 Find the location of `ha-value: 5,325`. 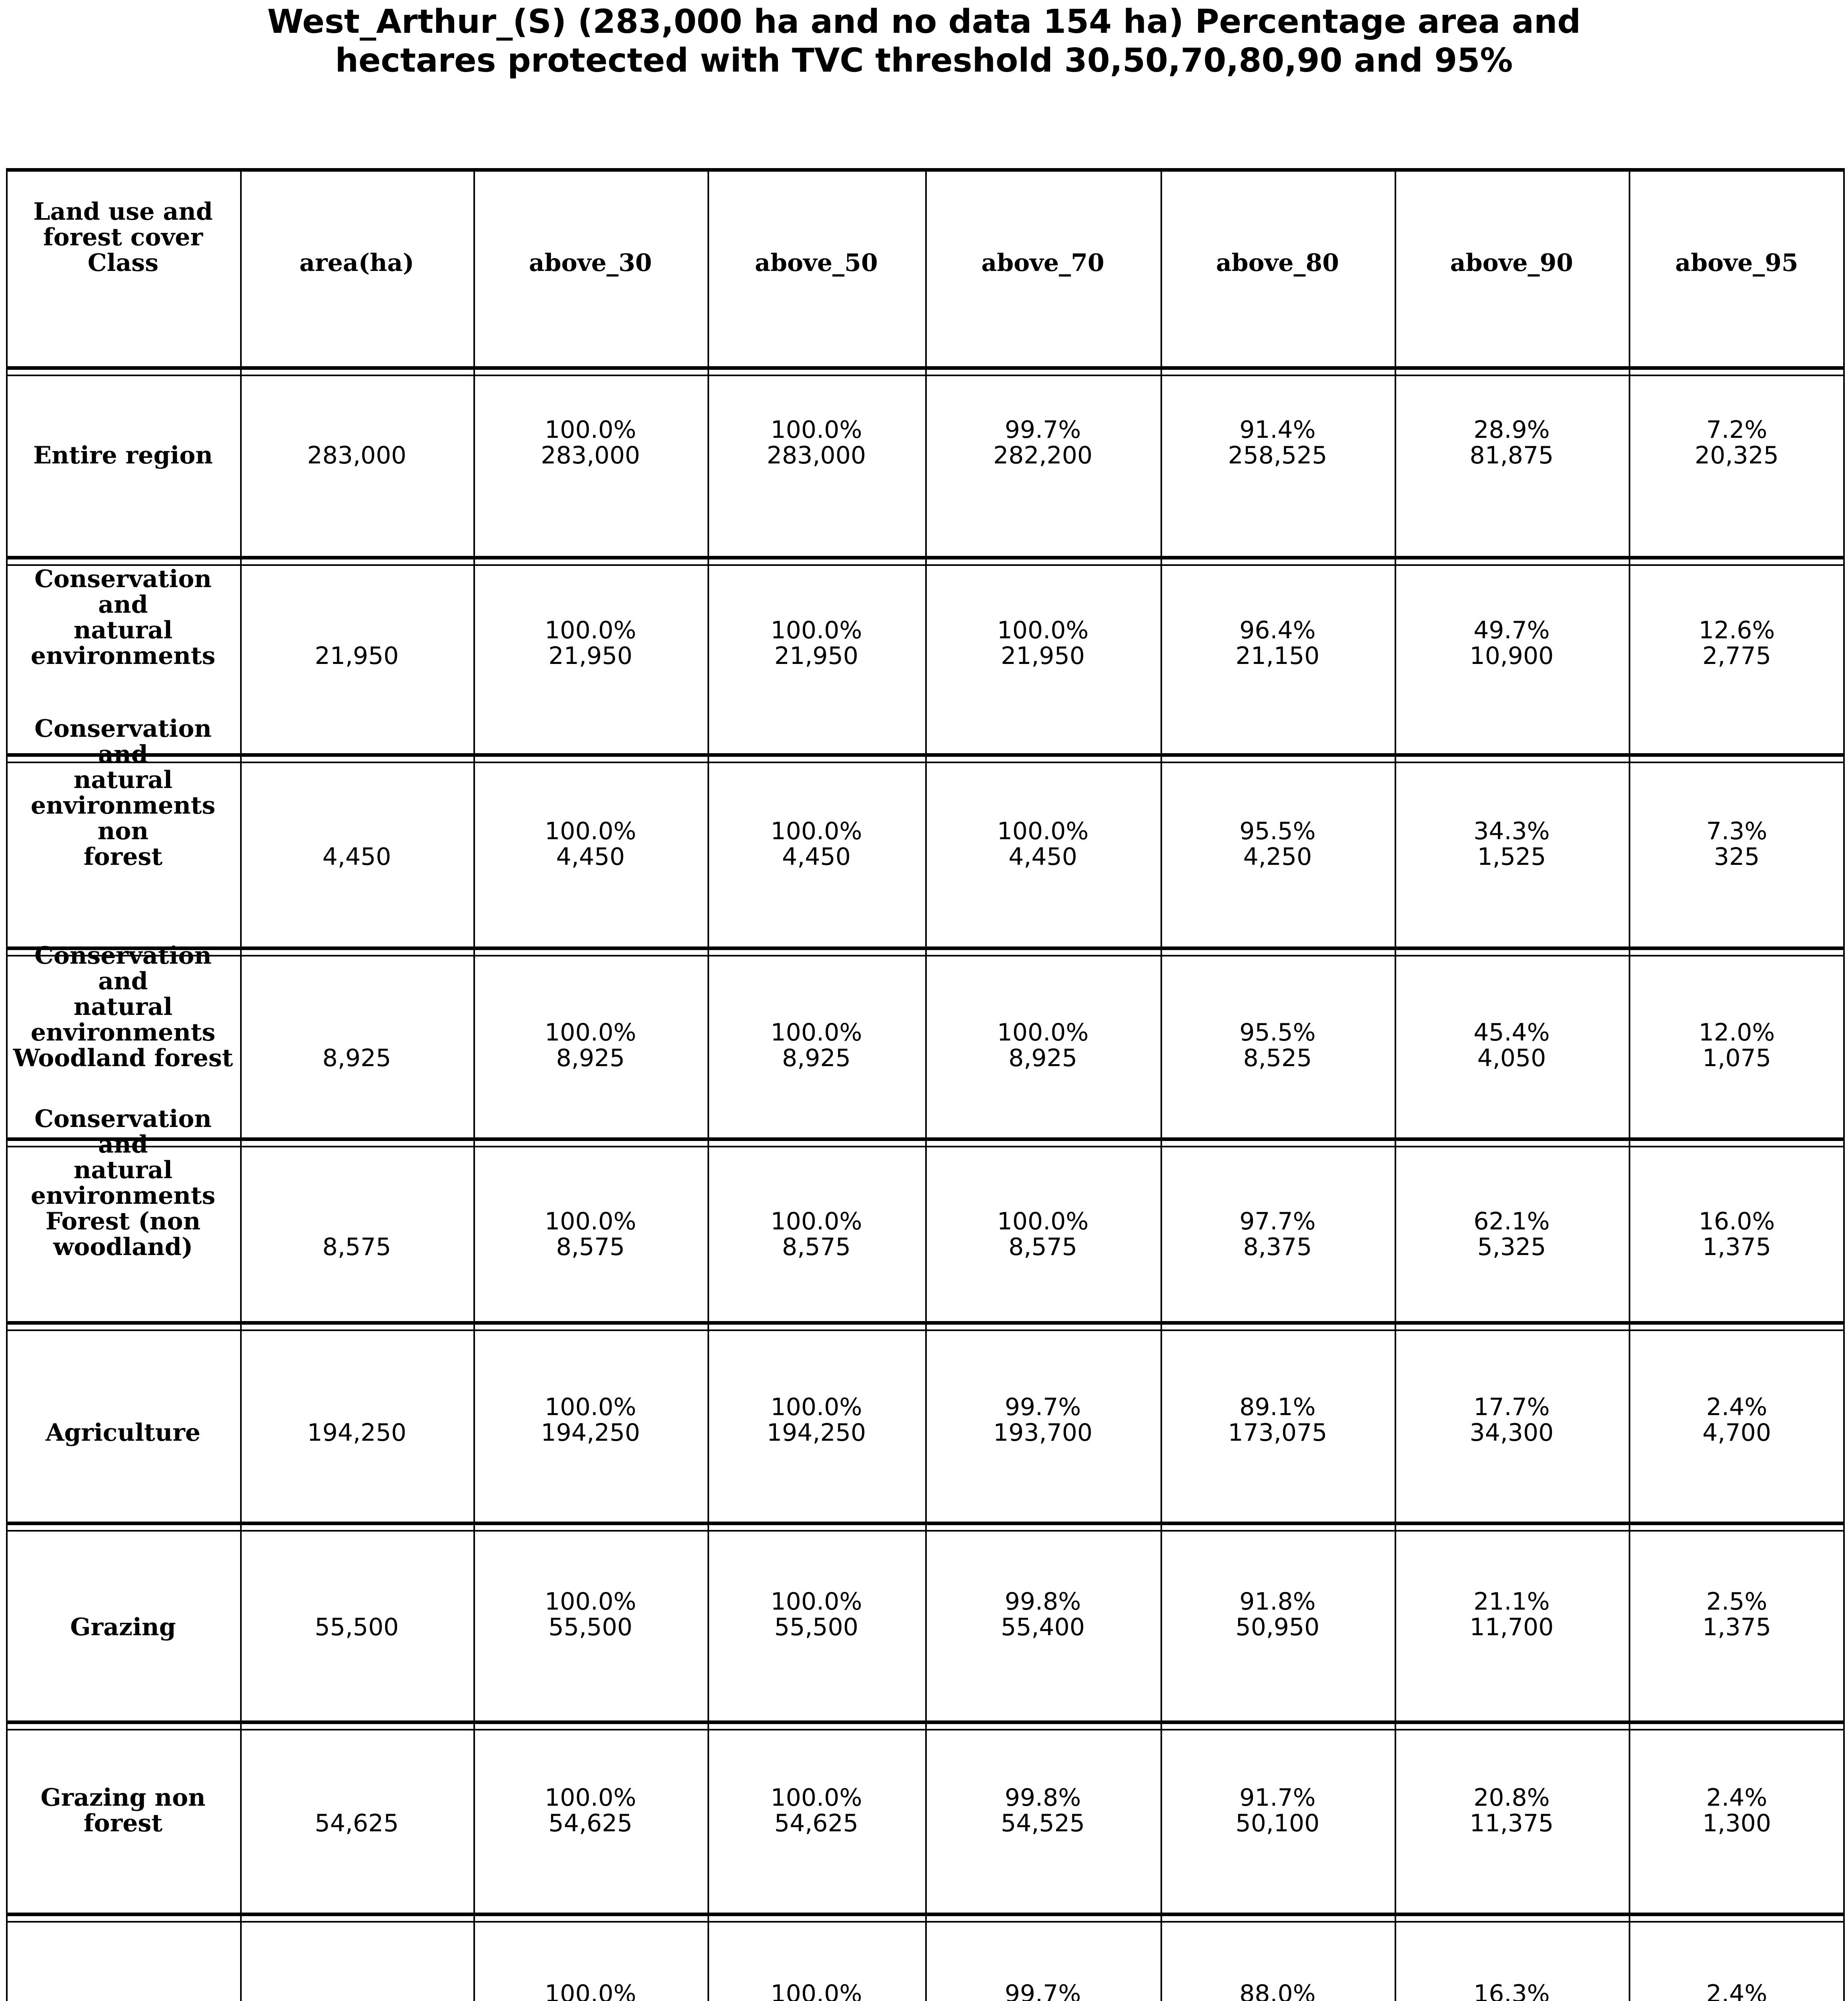

ha-value: 5,325 is located at coordinates (1511, 1247).